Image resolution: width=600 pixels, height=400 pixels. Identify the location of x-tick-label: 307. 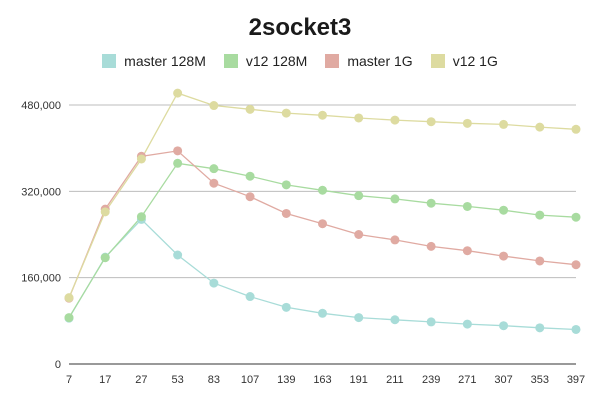
(503, 380).